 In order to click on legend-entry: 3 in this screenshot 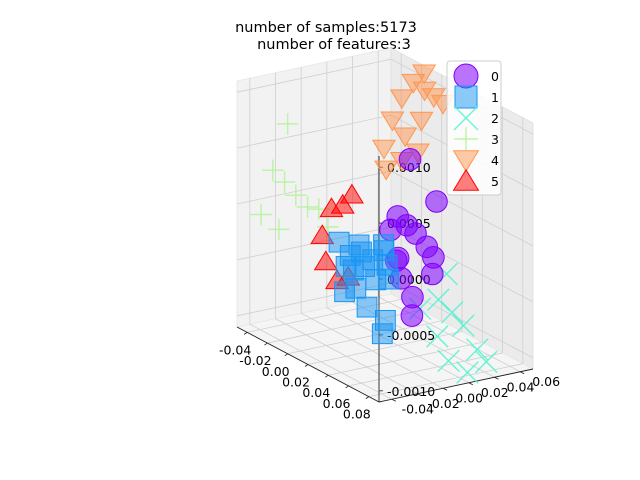, I will do `click(476, 139)`.